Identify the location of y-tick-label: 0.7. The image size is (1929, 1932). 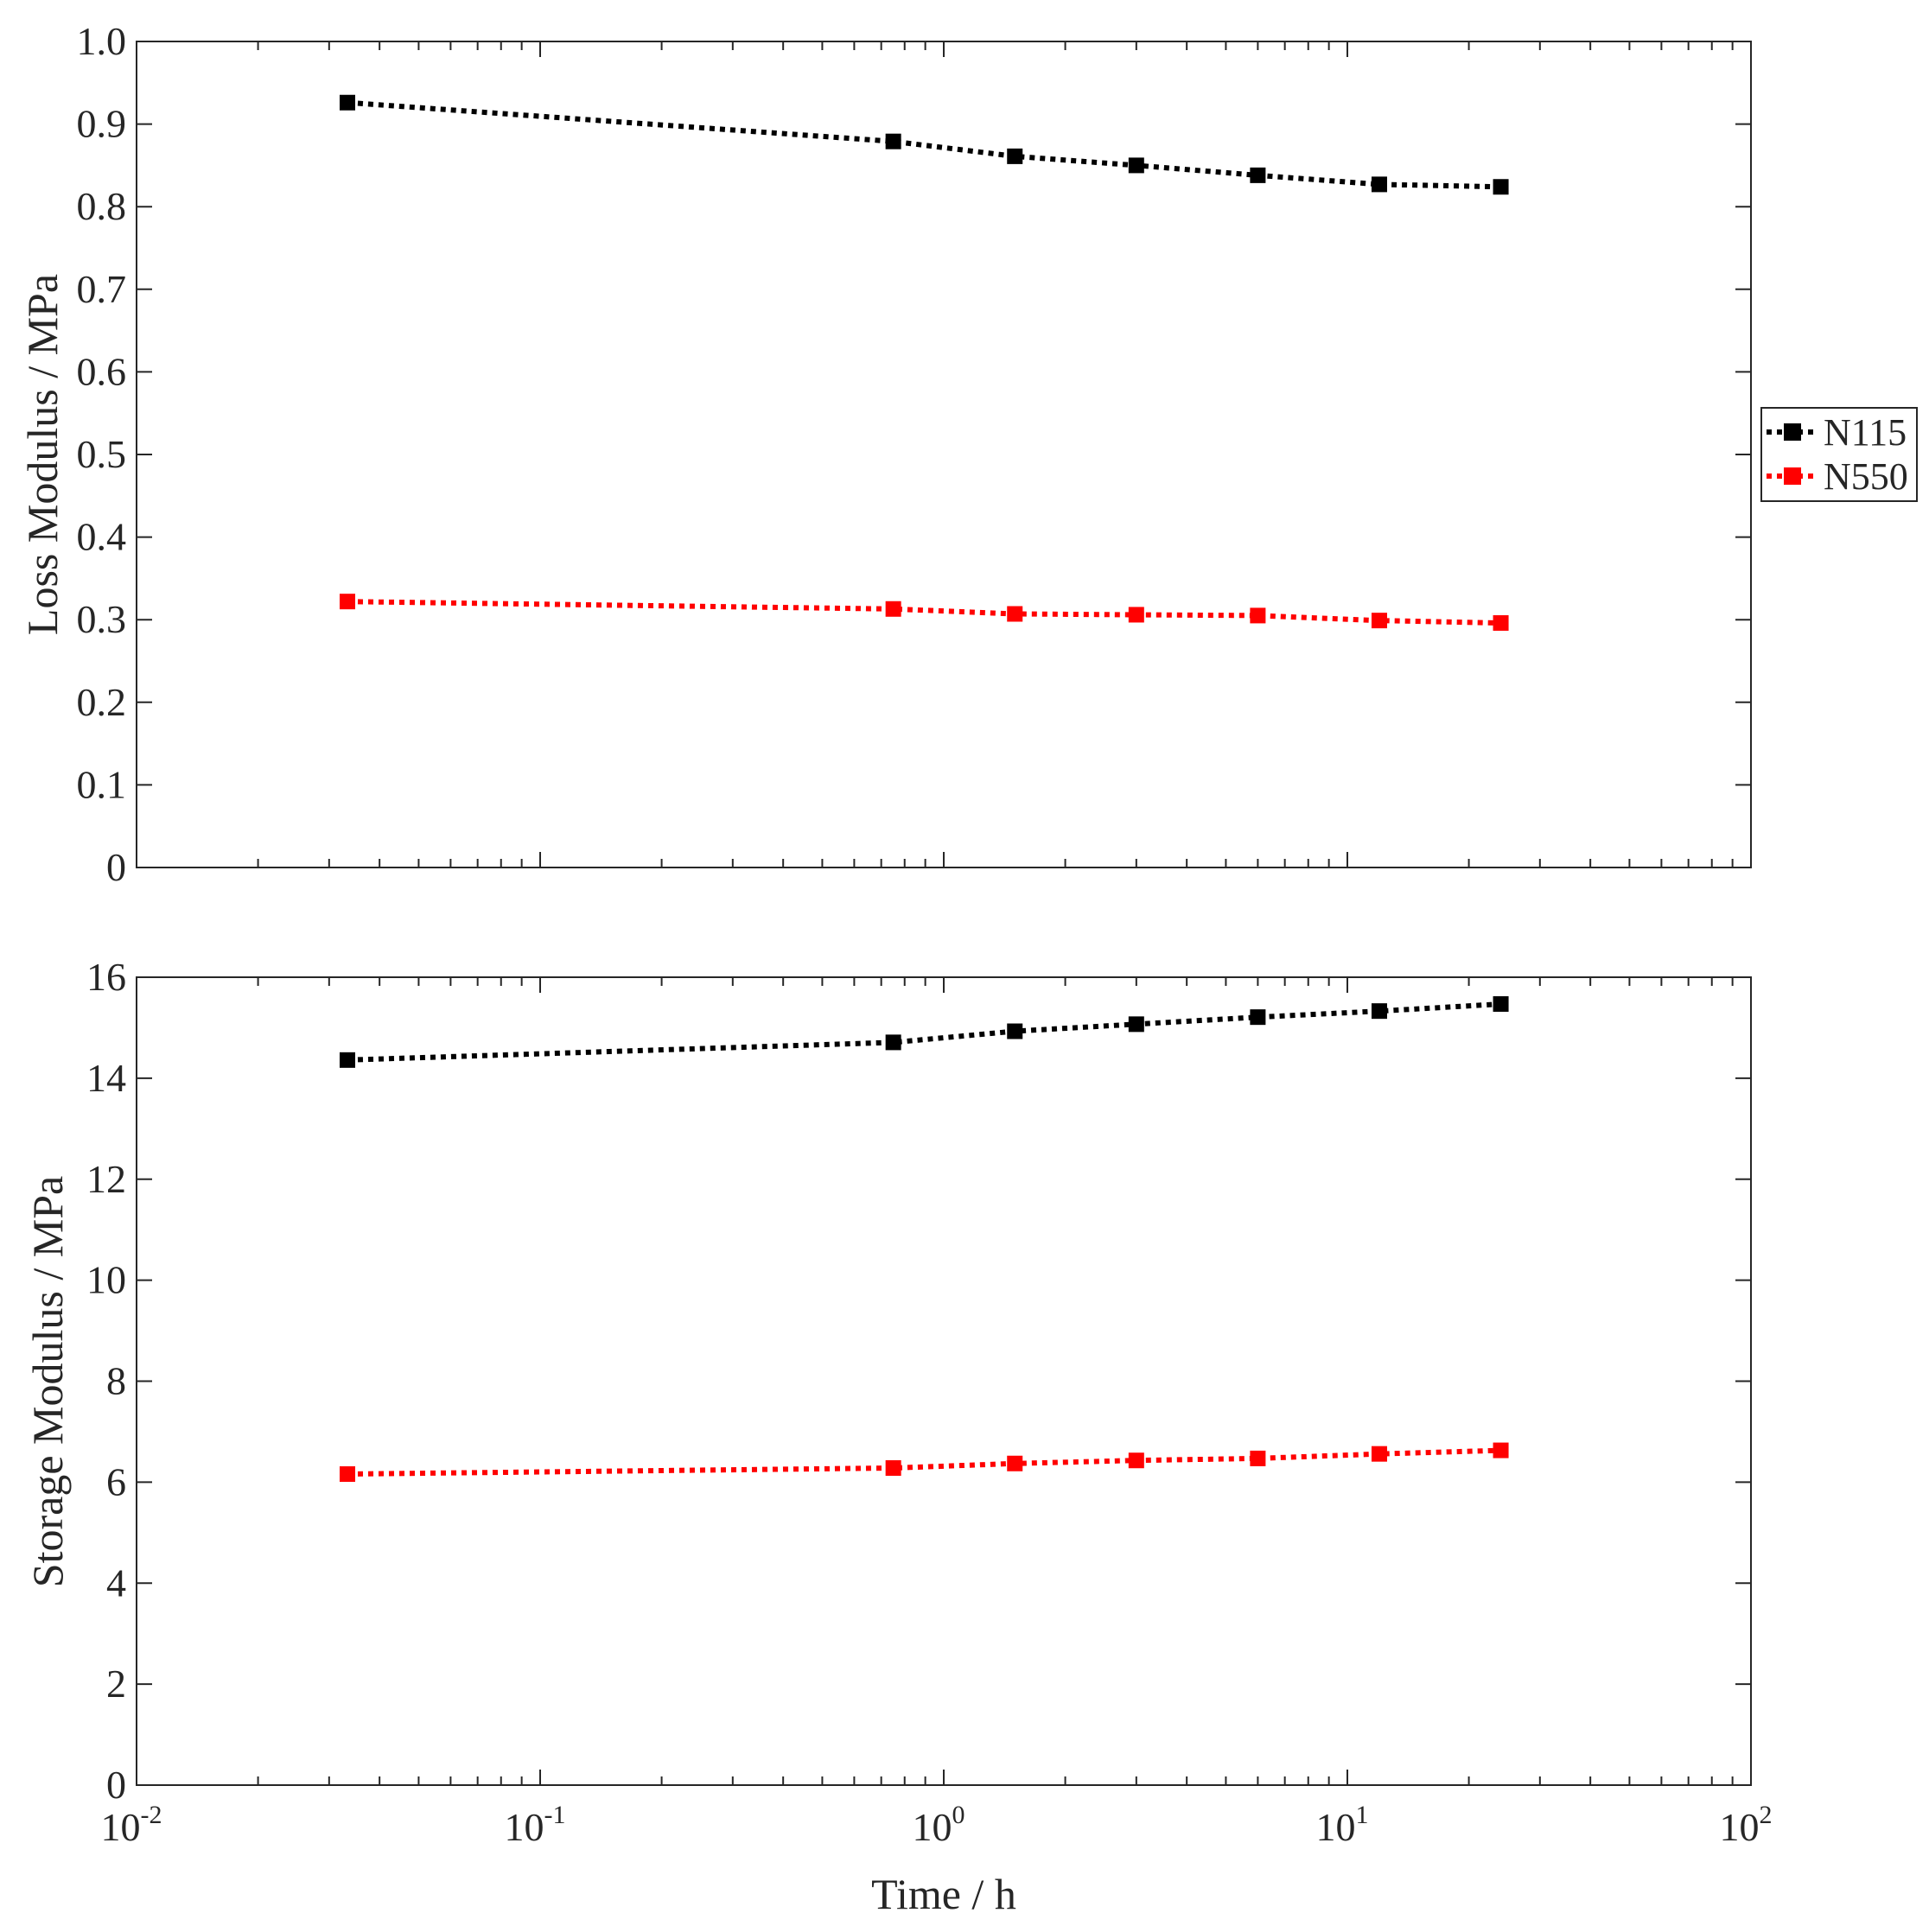
(102, 289).